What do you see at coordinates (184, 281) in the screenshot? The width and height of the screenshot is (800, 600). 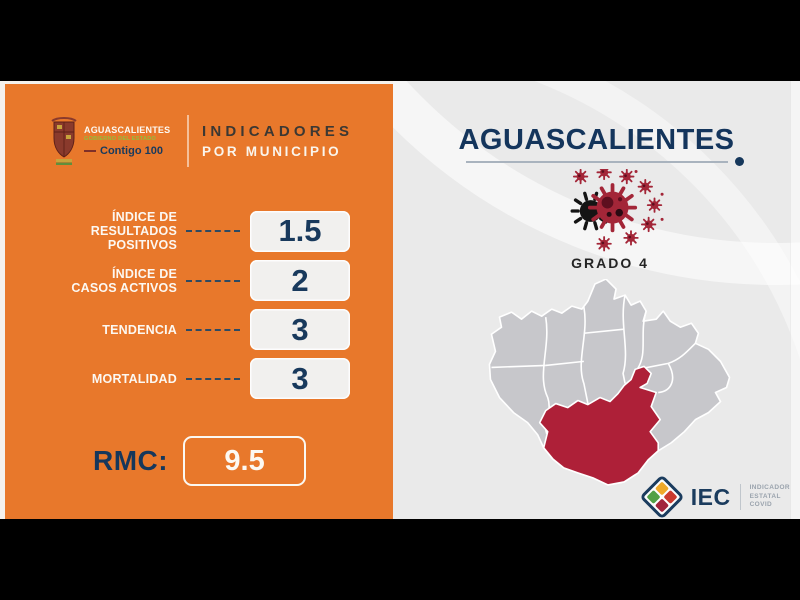 I see `indicator-row: ÍNDICE DE CASOS ACTIVOS 2` at bounding box center [184, 281].